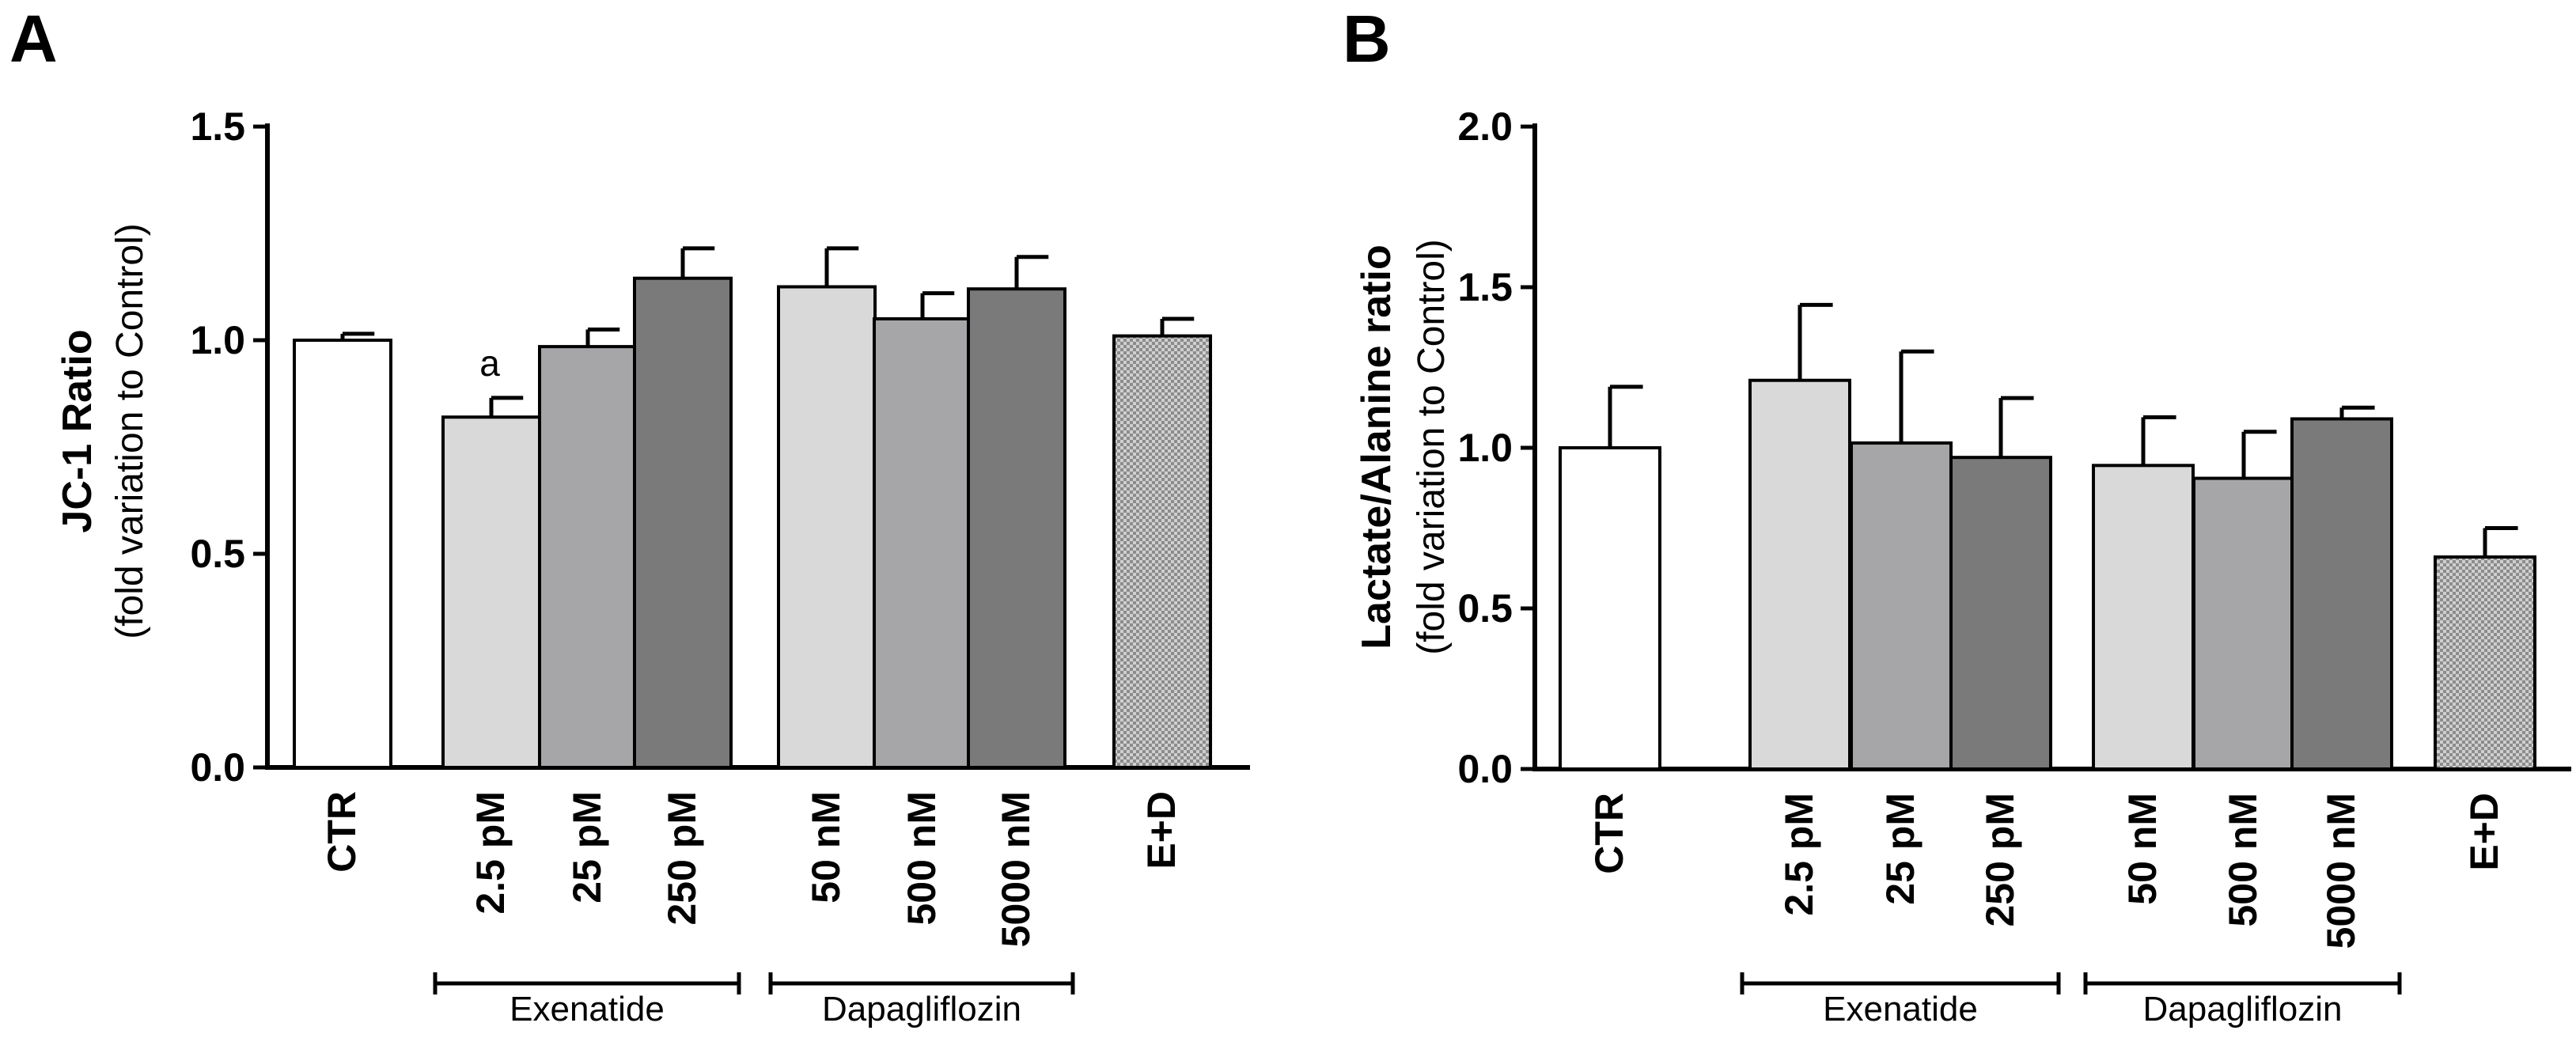 This screenshot has height=1038, width=2576. I want to click on y-tick-label-b: 0.5, so click(1485, 608).